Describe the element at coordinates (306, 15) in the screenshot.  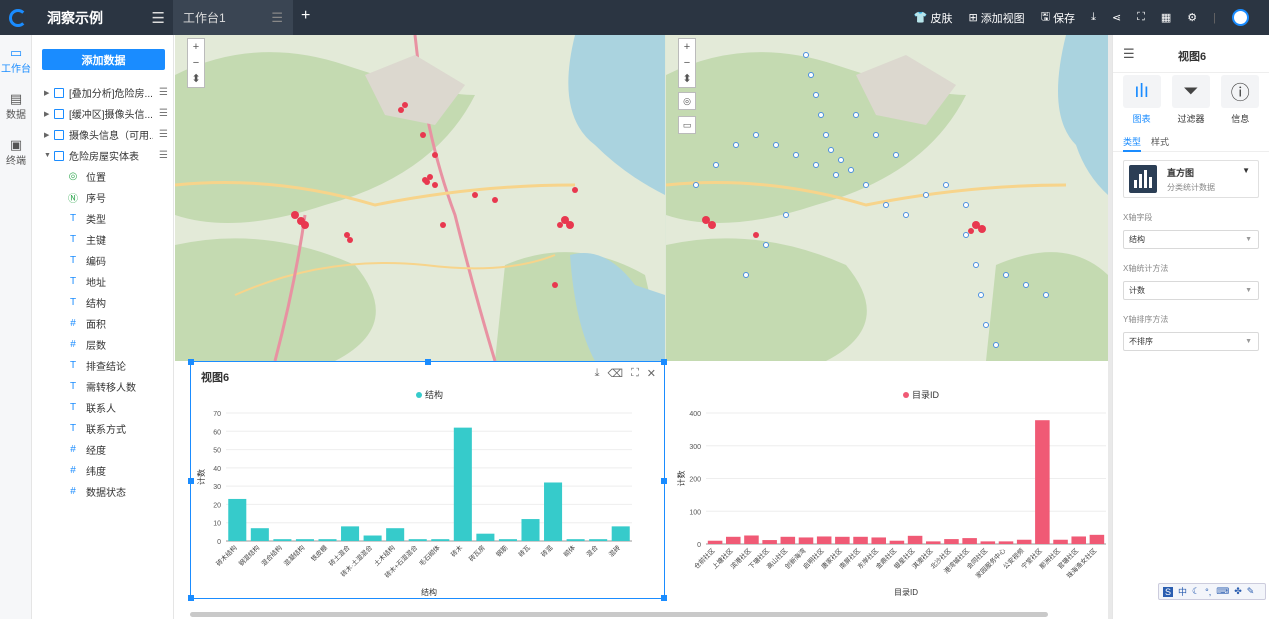
I see `add-tab-icon: +` at that location.